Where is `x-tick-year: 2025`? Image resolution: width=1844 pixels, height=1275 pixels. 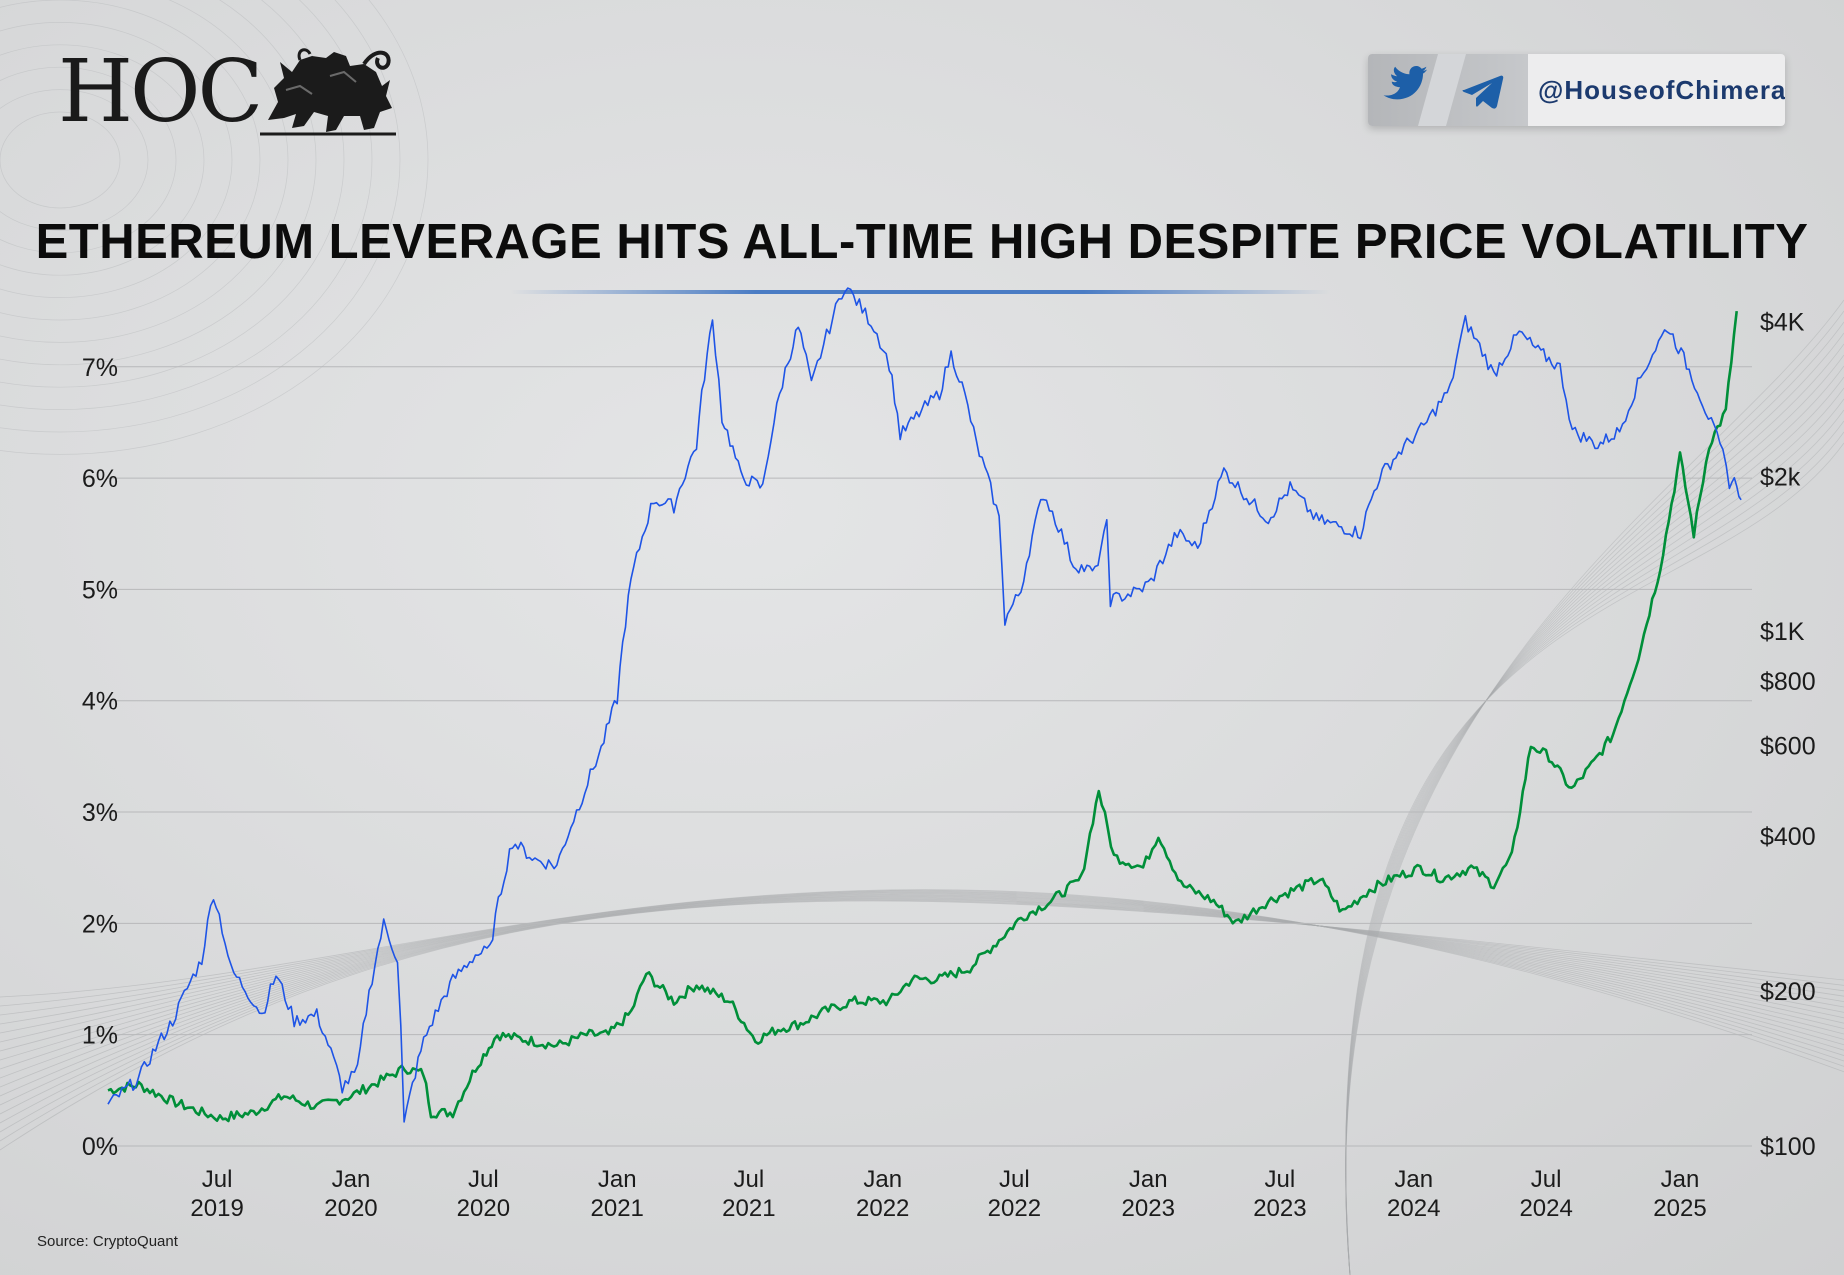 x-tick-year: 2025 is located at coordinates (1679, 1208).